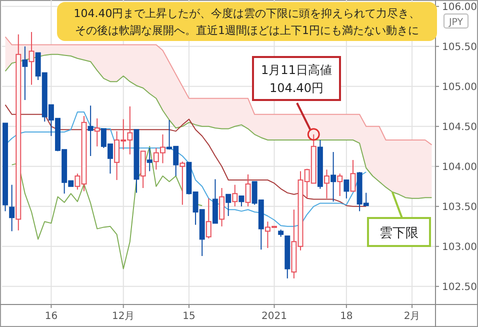  Describe the element at coordinates (123, 316) in the screenshot. I see `x-tick-label: 12月` at that location.